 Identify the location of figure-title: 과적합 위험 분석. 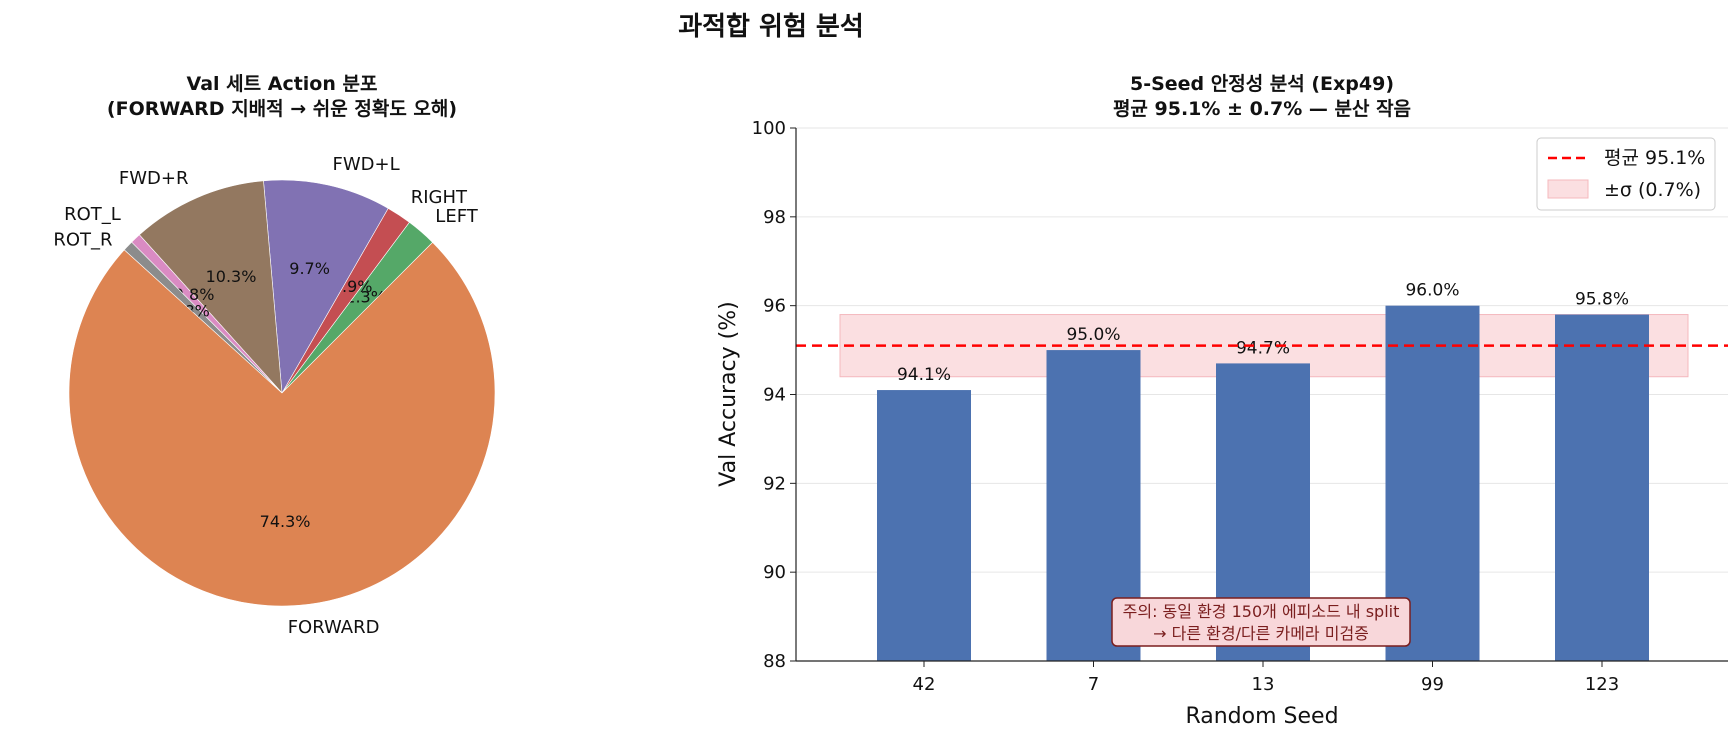
(771, 27).